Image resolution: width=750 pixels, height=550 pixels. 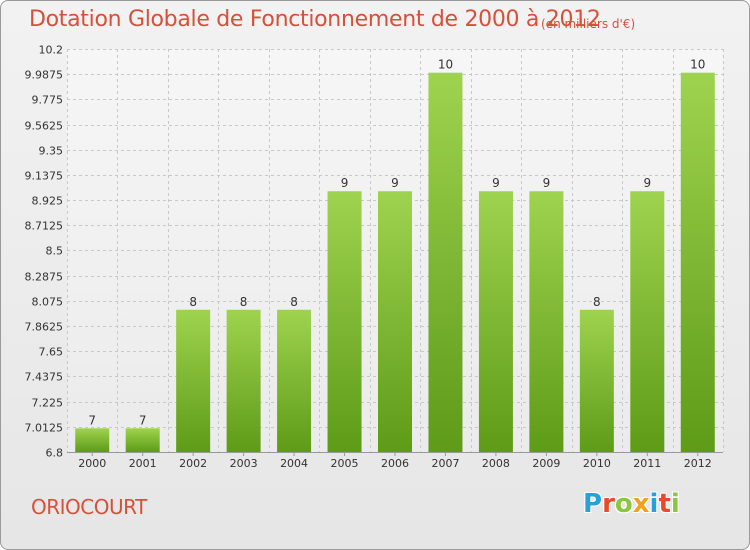 I want to click on value-label-2008: 9, so click(x=496, y=183).